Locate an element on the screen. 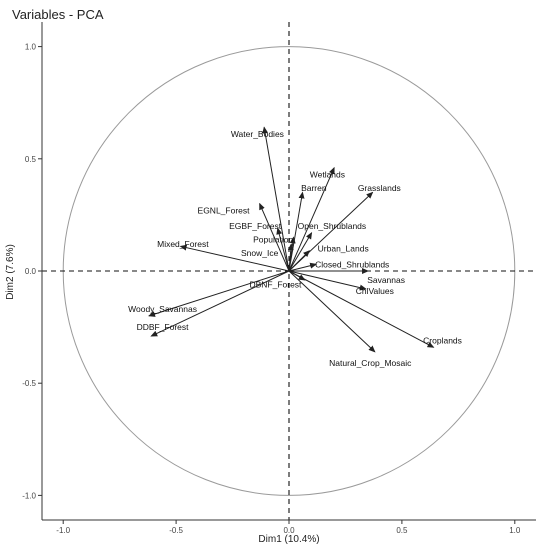 This screenshot has height=550, width=546. label-snow-ice: Snow_Ice is located at coordinates (260, 253).